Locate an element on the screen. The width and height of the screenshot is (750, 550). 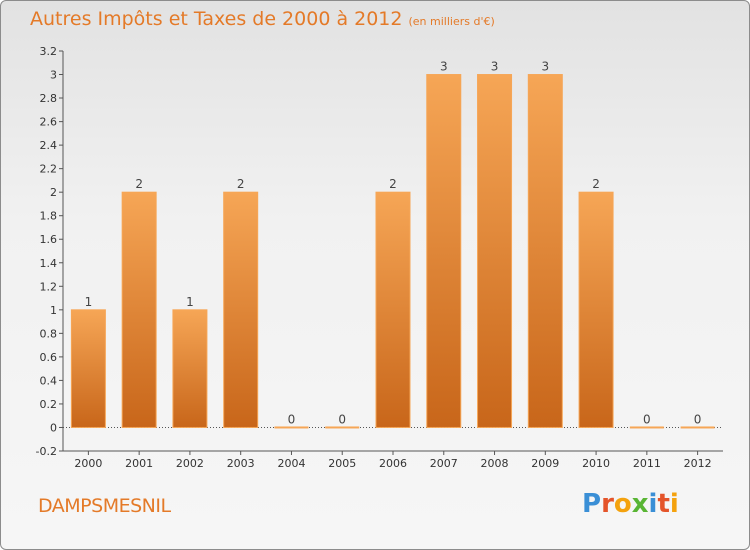
logo-letter: r is located at coordinates (607, 504).